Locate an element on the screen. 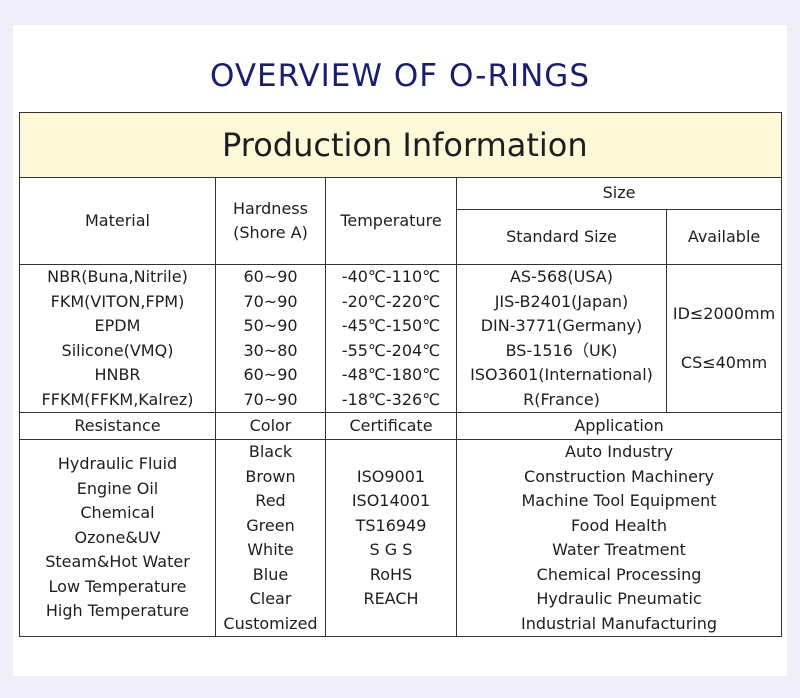 The image size is (800, 698). application-item: Hydraulic Pneumatic is located at coordinates (619, 598).